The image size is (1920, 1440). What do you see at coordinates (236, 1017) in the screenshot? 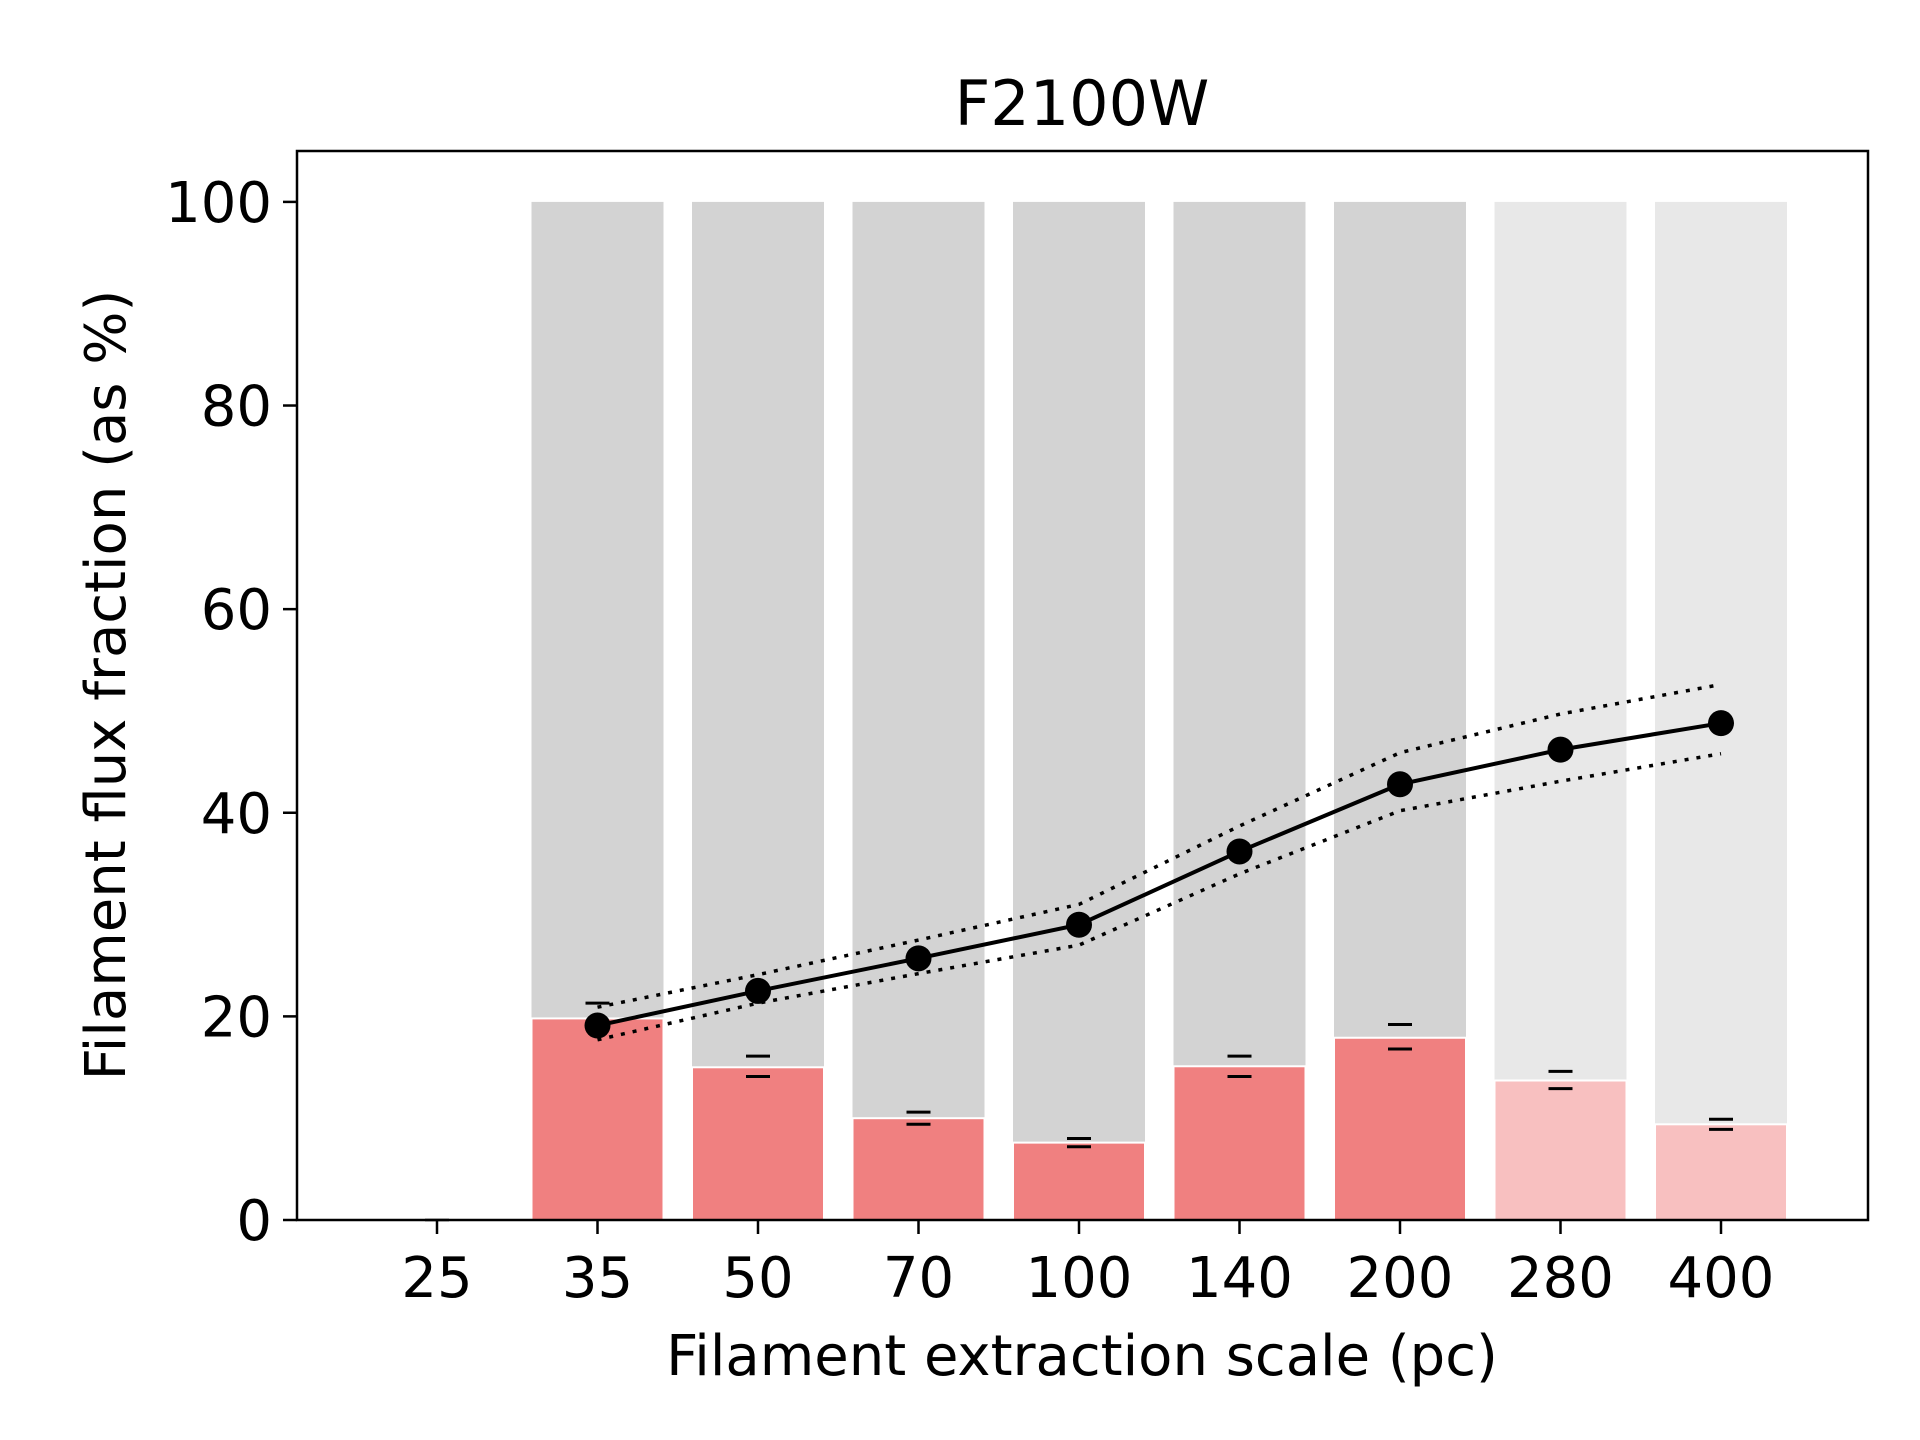
I see `y-tick-label-20: 20` at bounding box center [236, 1017].